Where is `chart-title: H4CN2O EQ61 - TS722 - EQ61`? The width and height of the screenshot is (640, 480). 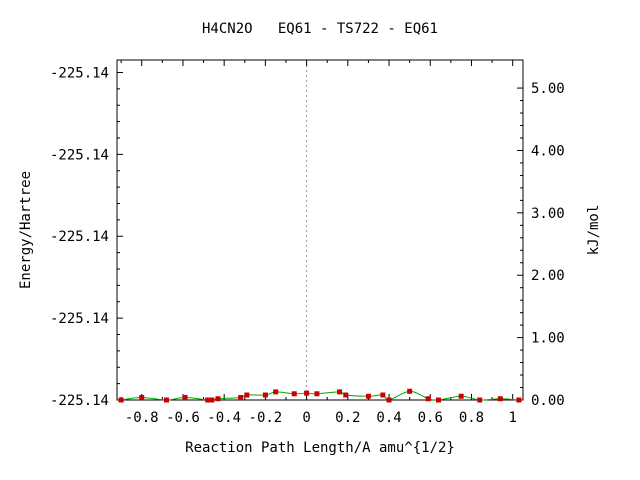
chart-title: H4CN2O EQ61 - TS722 - EQ61 is located at coordinates (320, 29).